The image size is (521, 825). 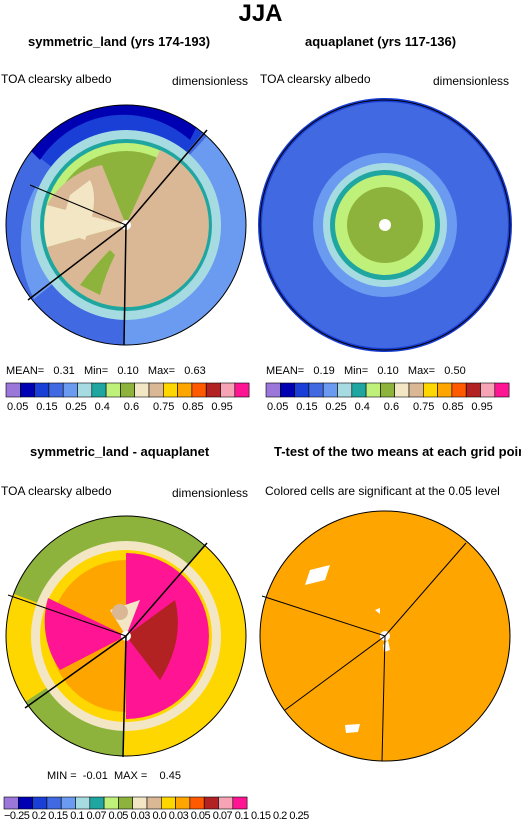 What do you see at coordinates (453, 407) in the screenshot?
I see `panel2-colorbar-tick-6: 0.85` at bounding box center [453, 407].